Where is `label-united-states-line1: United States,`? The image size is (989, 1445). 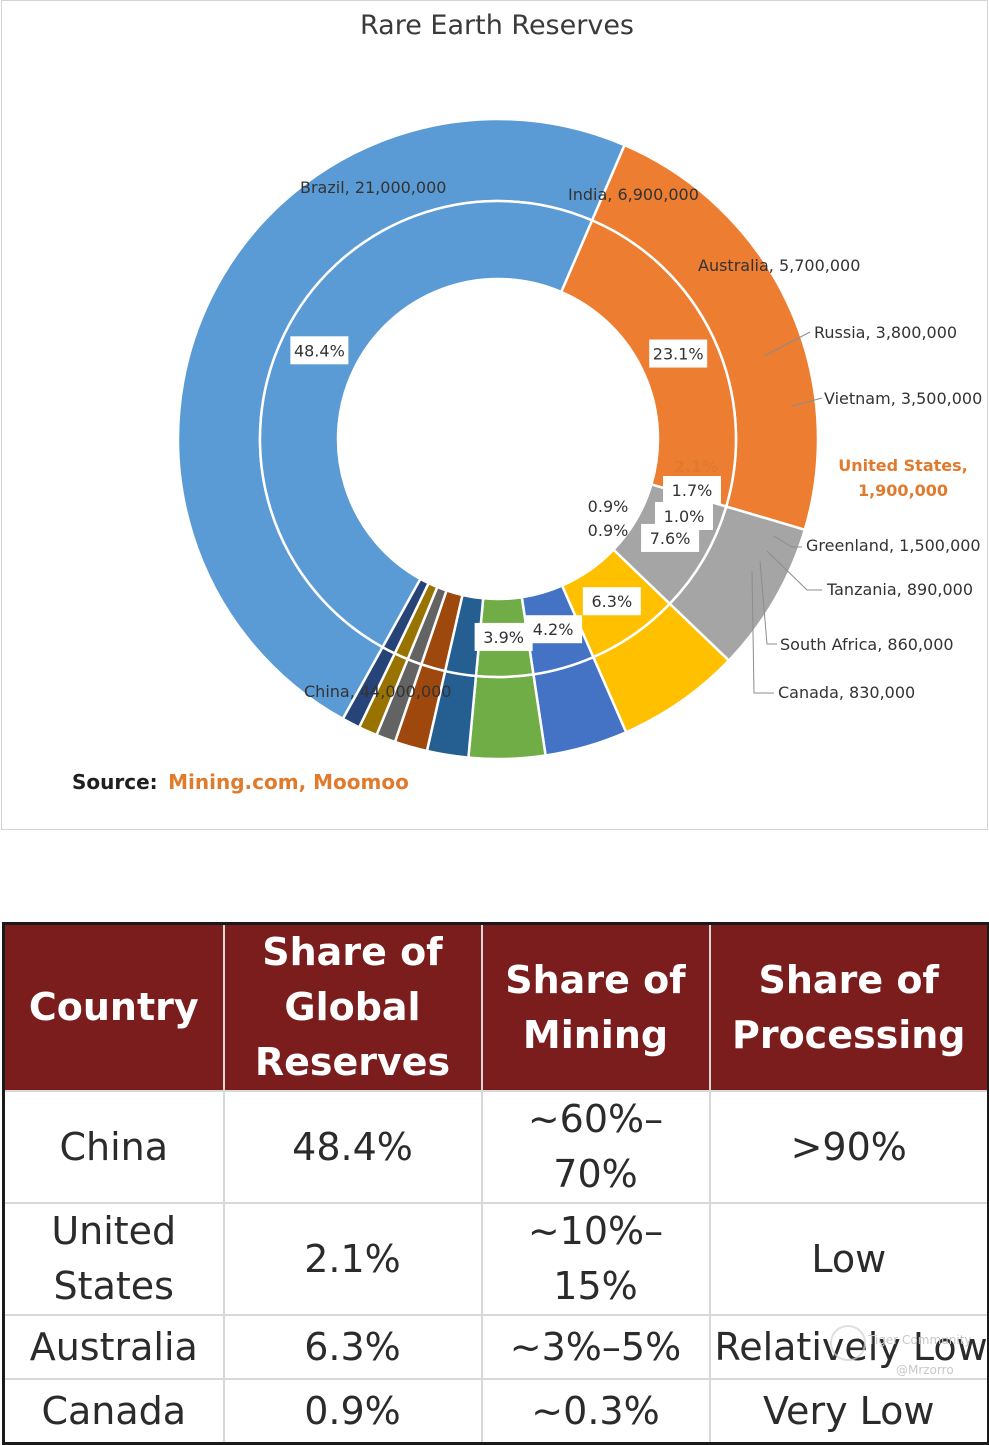
label-united-states-line1: United States, is located at coordinates (902, 465).